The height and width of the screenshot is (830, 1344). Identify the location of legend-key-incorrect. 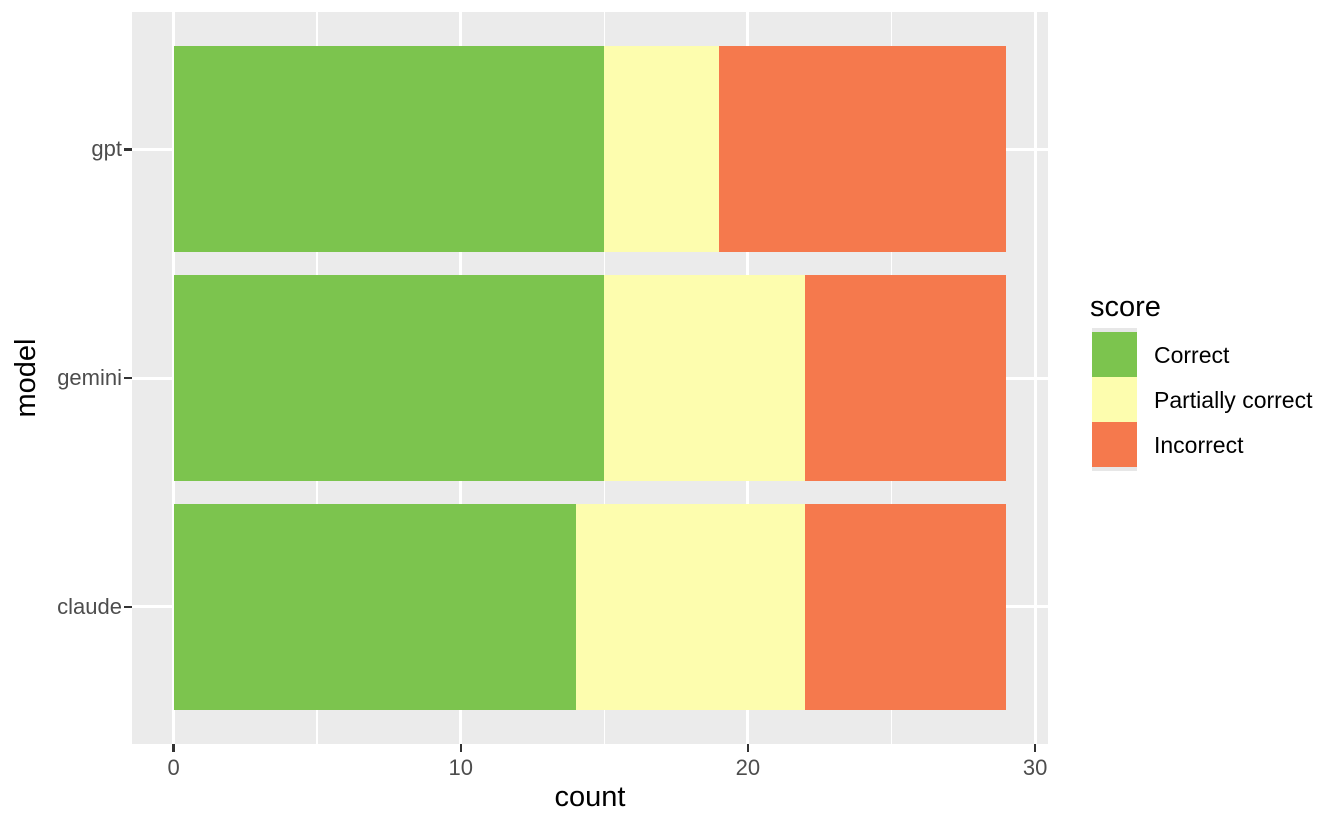
(1114, 444).